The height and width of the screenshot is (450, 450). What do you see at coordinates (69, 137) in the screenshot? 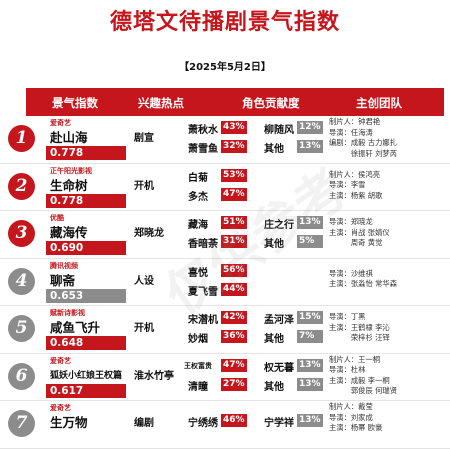
I see `show-title: 赴山海` at bounding box center [69, 137].